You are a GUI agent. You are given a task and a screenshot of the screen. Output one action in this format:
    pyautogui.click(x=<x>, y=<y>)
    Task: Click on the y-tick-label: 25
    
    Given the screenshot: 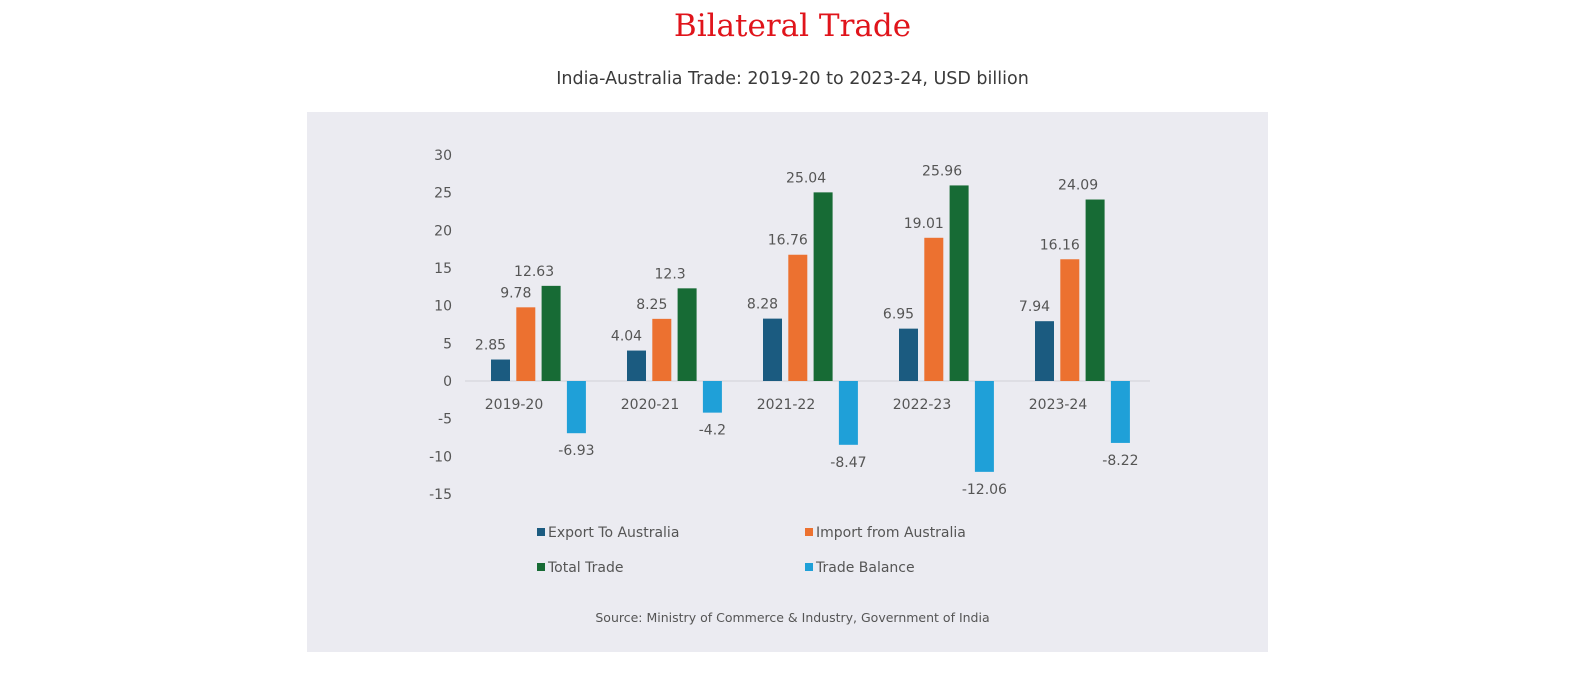 What is the action you would take?
    pyautogui.click(x=443, y=194)
    